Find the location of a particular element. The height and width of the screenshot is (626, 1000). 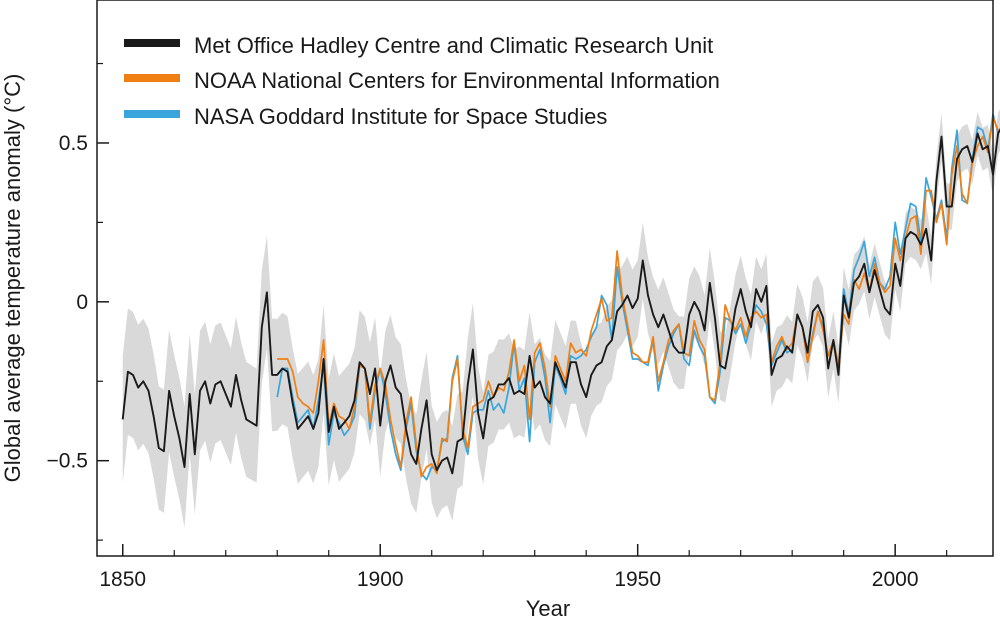

y-tick-label-2: −0.5 is located at coordinates (67, 461).